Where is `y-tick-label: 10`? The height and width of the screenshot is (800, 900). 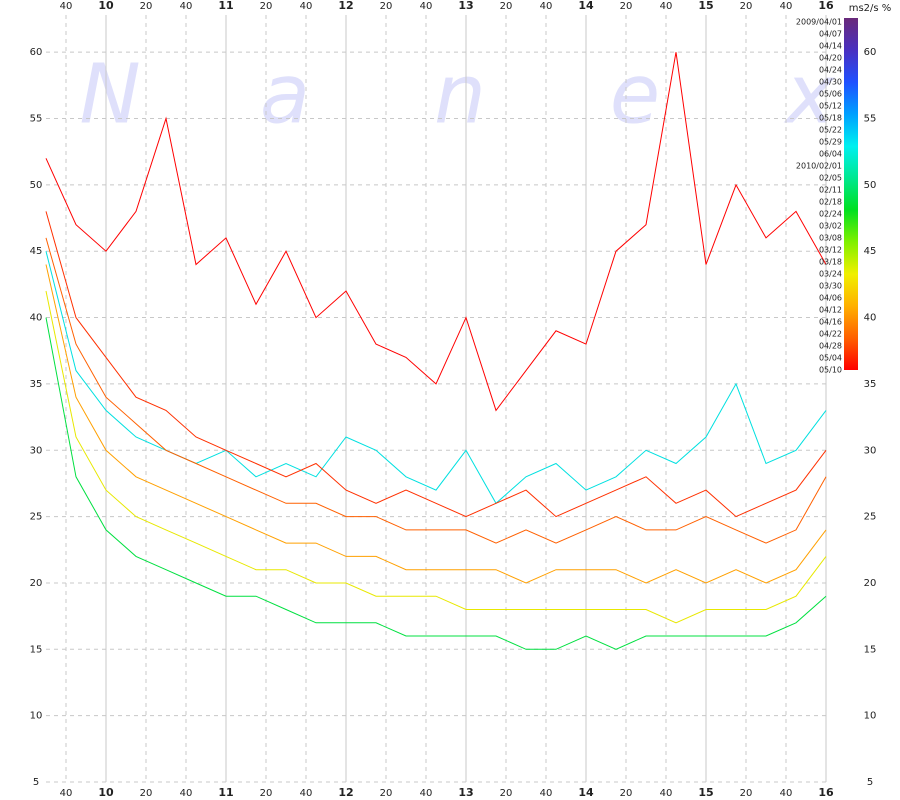 y-tick-label: 10 is located at coordinates (36, 716).